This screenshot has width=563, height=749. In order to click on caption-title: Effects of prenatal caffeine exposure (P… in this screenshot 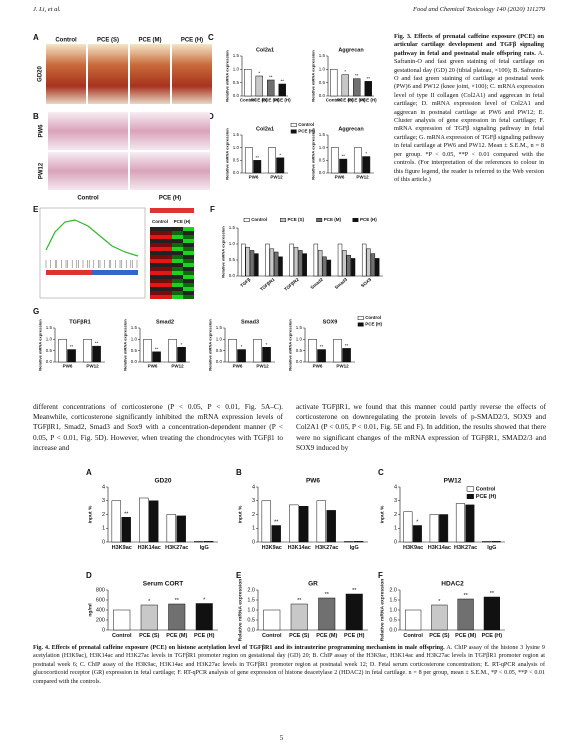, I will do `click(248, 648)`.